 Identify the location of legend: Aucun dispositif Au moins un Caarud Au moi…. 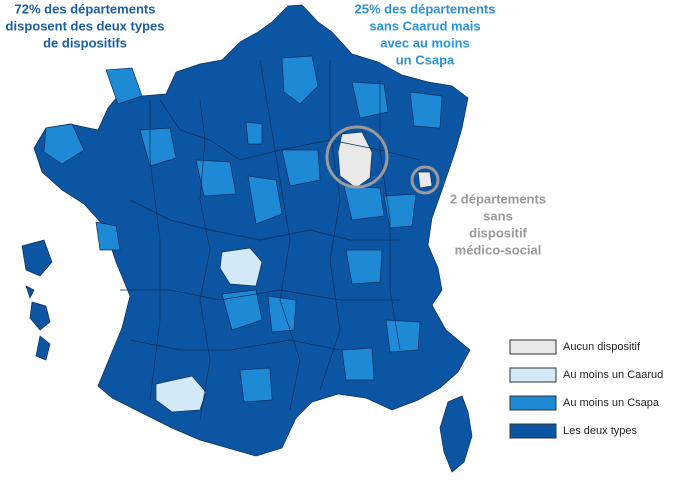
(586, 389).